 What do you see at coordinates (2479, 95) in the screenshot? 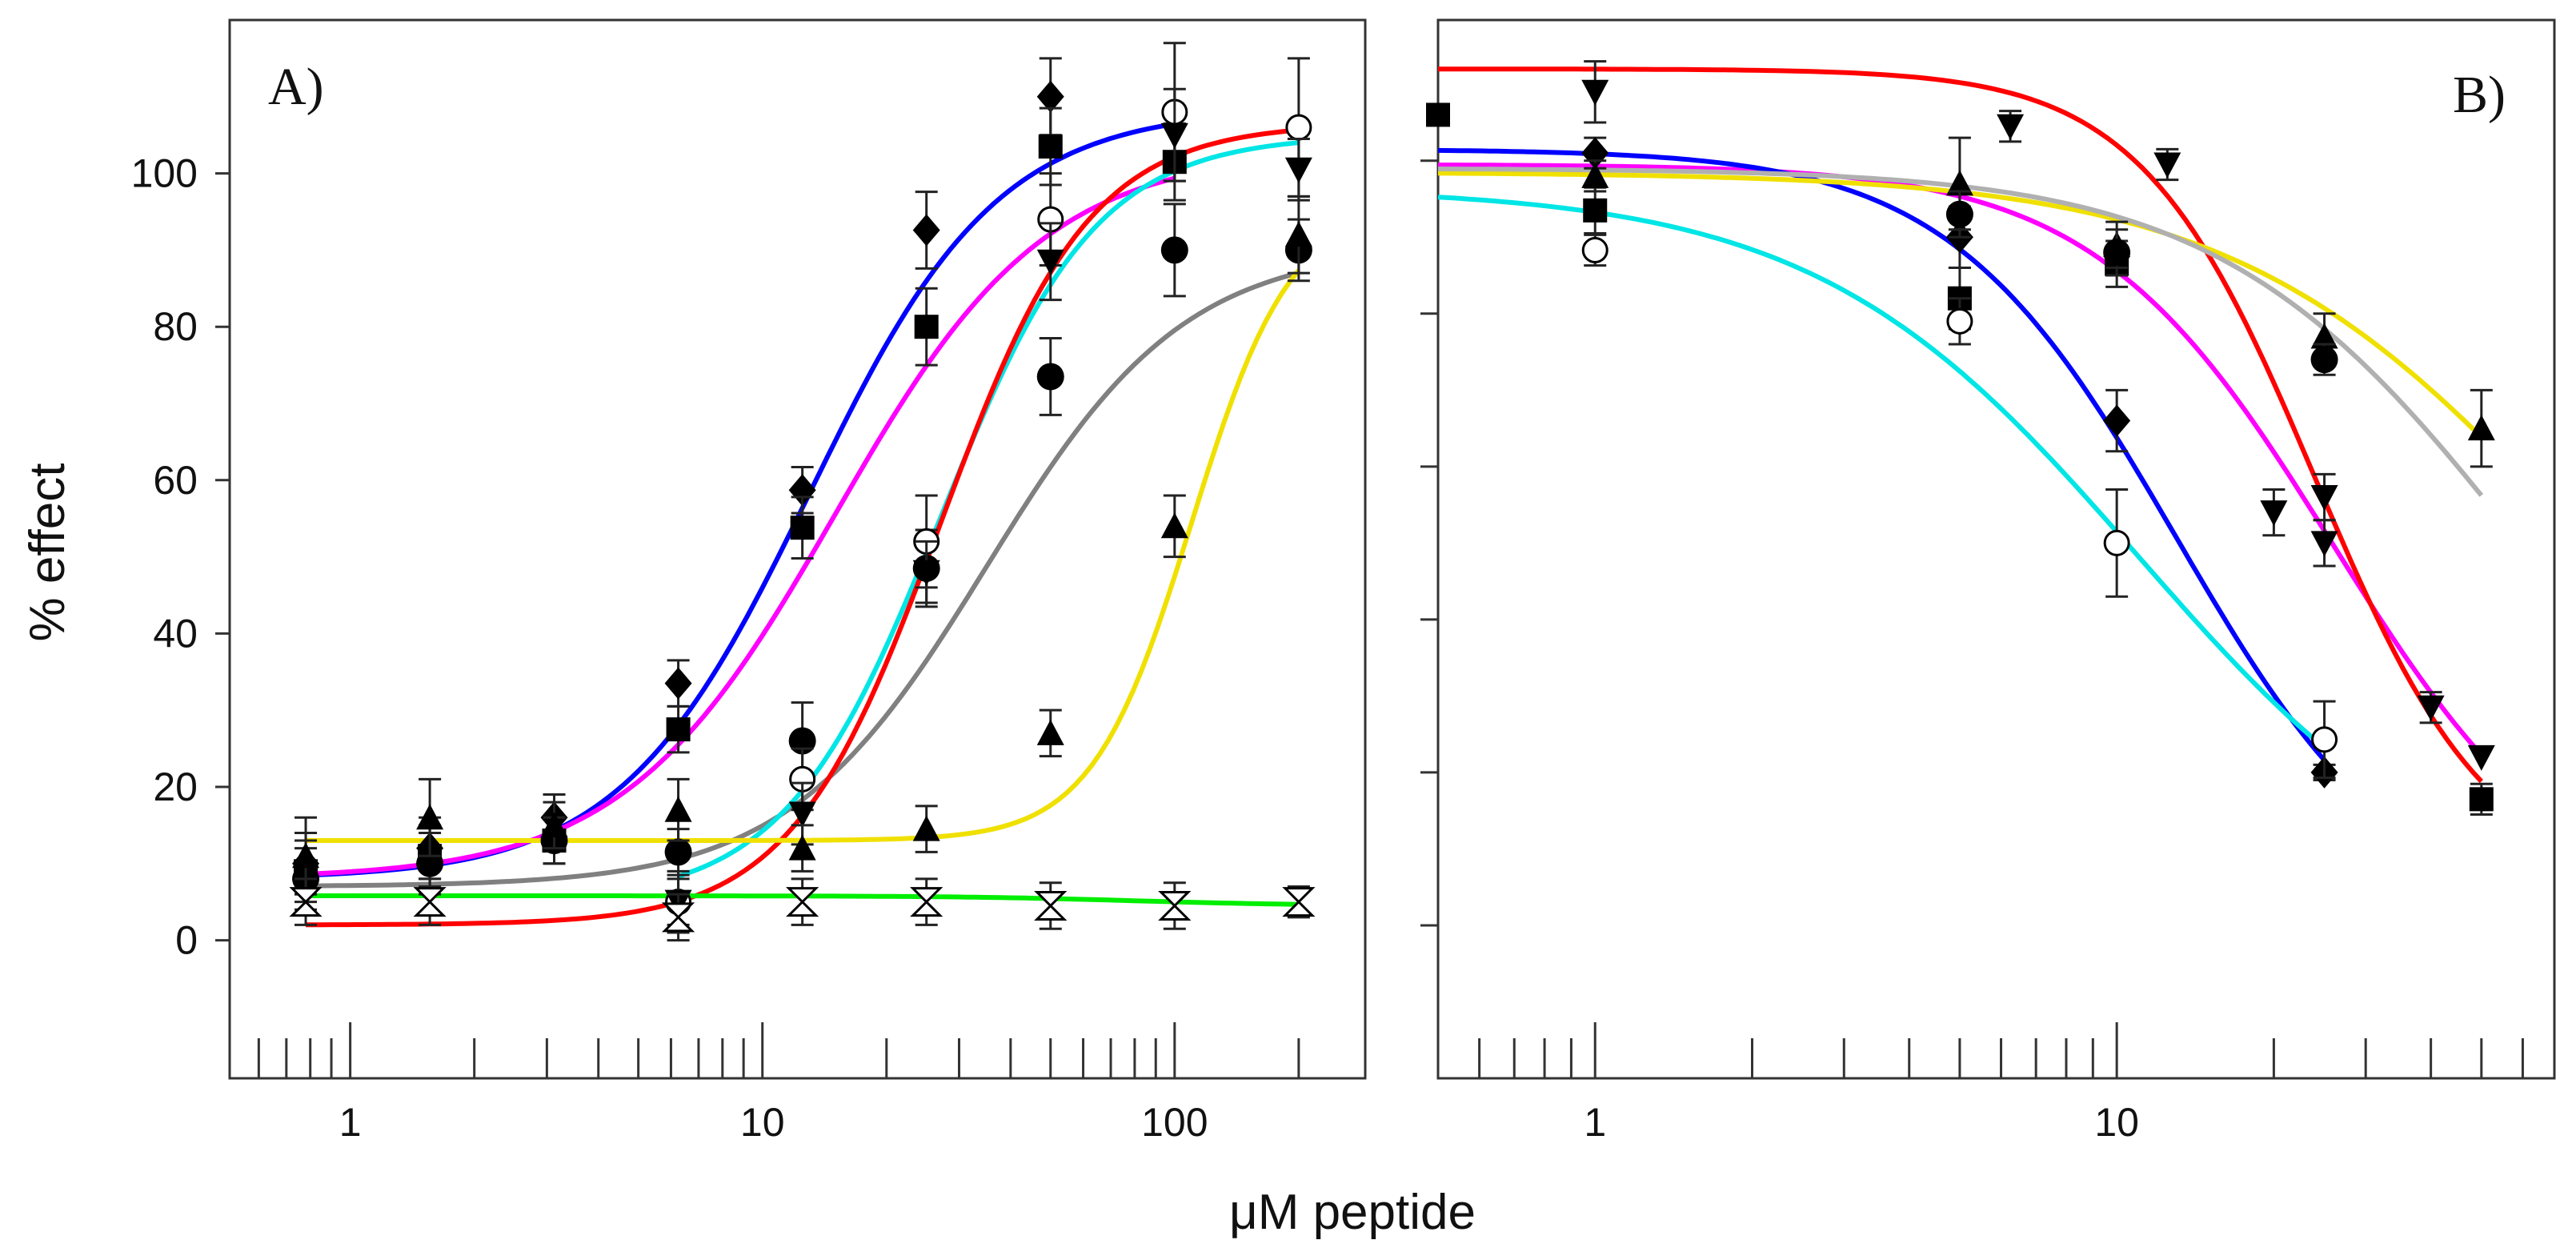
I see `panel-label: B)` at bounding box center [2479, 95].